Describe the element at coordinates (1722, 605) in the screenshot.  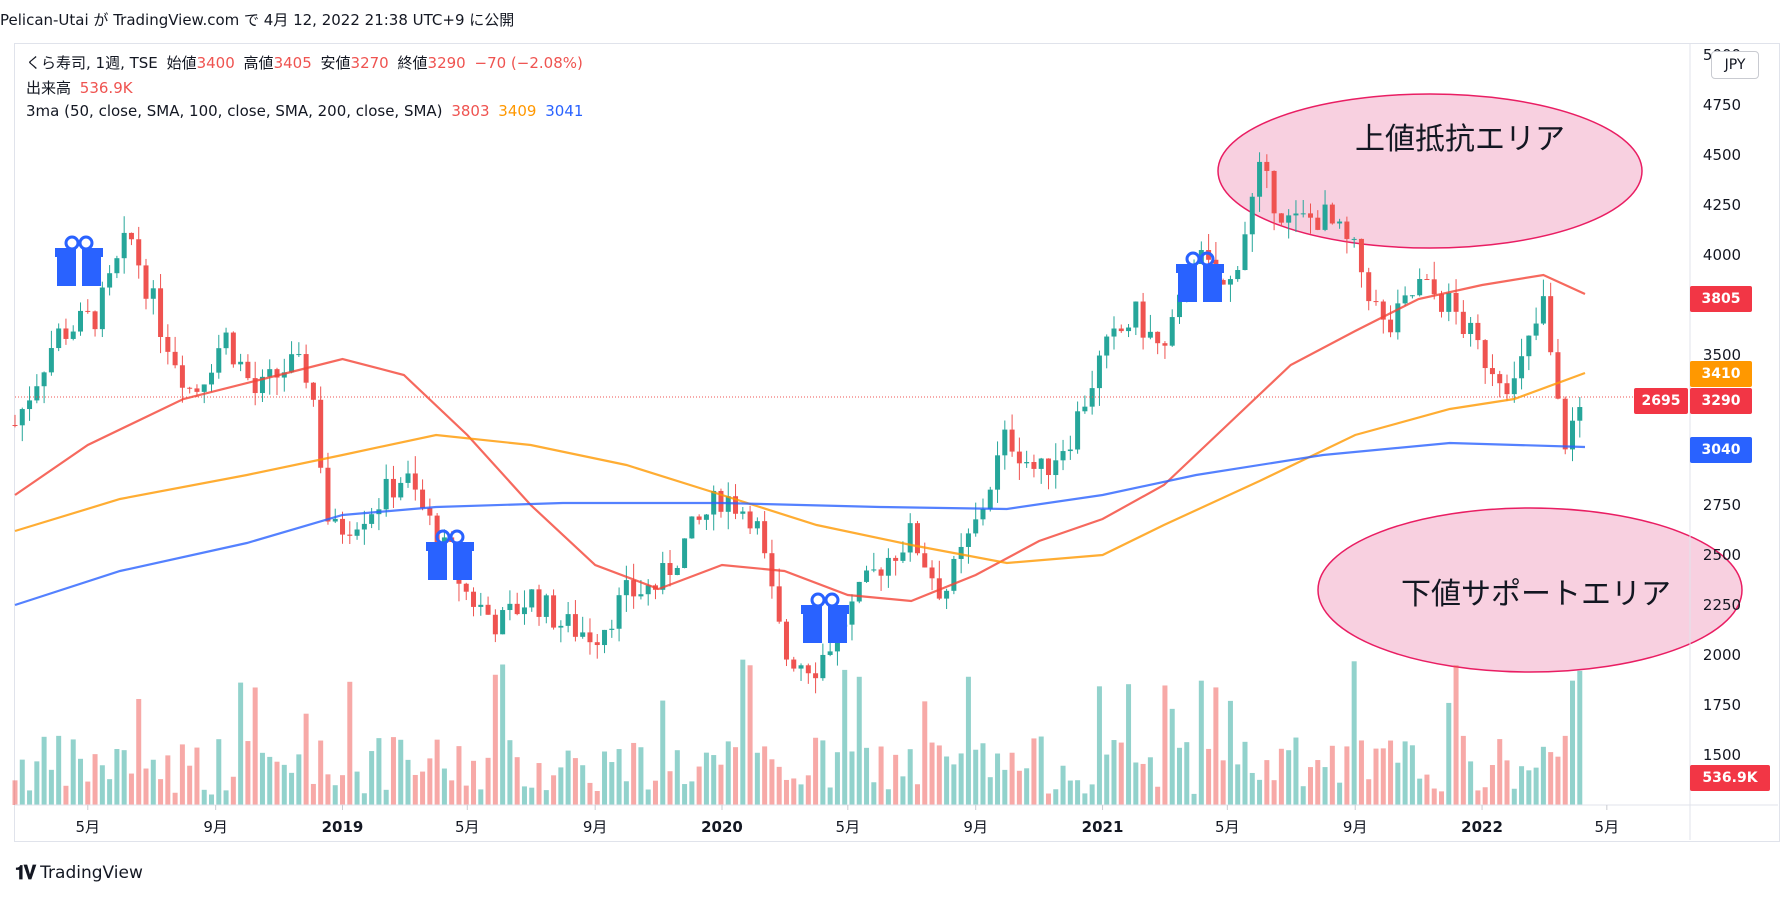
I see `price-tick-label: 2250` at that location.